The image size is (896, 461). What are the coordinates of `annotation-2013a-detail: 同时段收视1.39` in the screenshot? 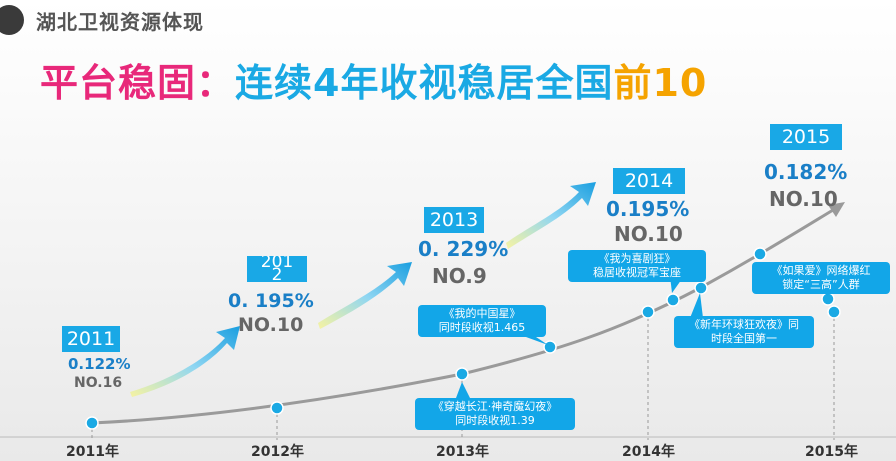 It's located at (495, 420).